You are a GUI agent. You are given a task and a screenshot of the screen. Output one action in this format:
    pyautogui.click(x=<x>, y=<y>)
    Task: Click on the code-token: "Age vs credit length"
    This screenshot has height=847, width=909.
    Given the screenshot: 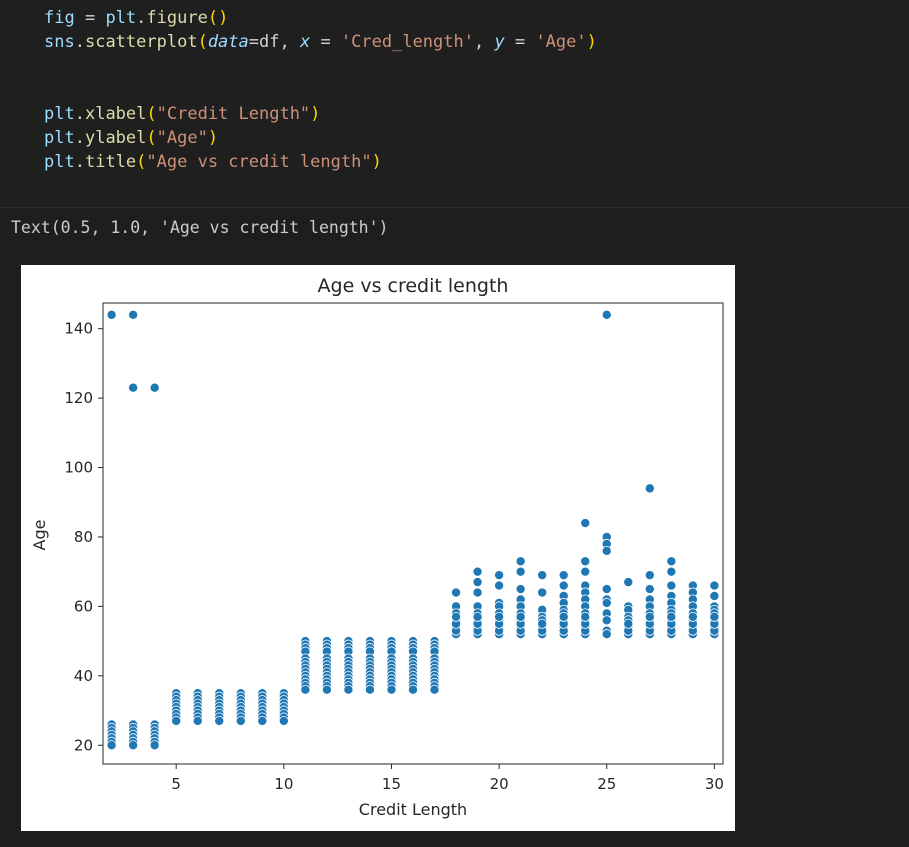 What is the action you would take?
    pyautogui.click(x=259, y=162)
    